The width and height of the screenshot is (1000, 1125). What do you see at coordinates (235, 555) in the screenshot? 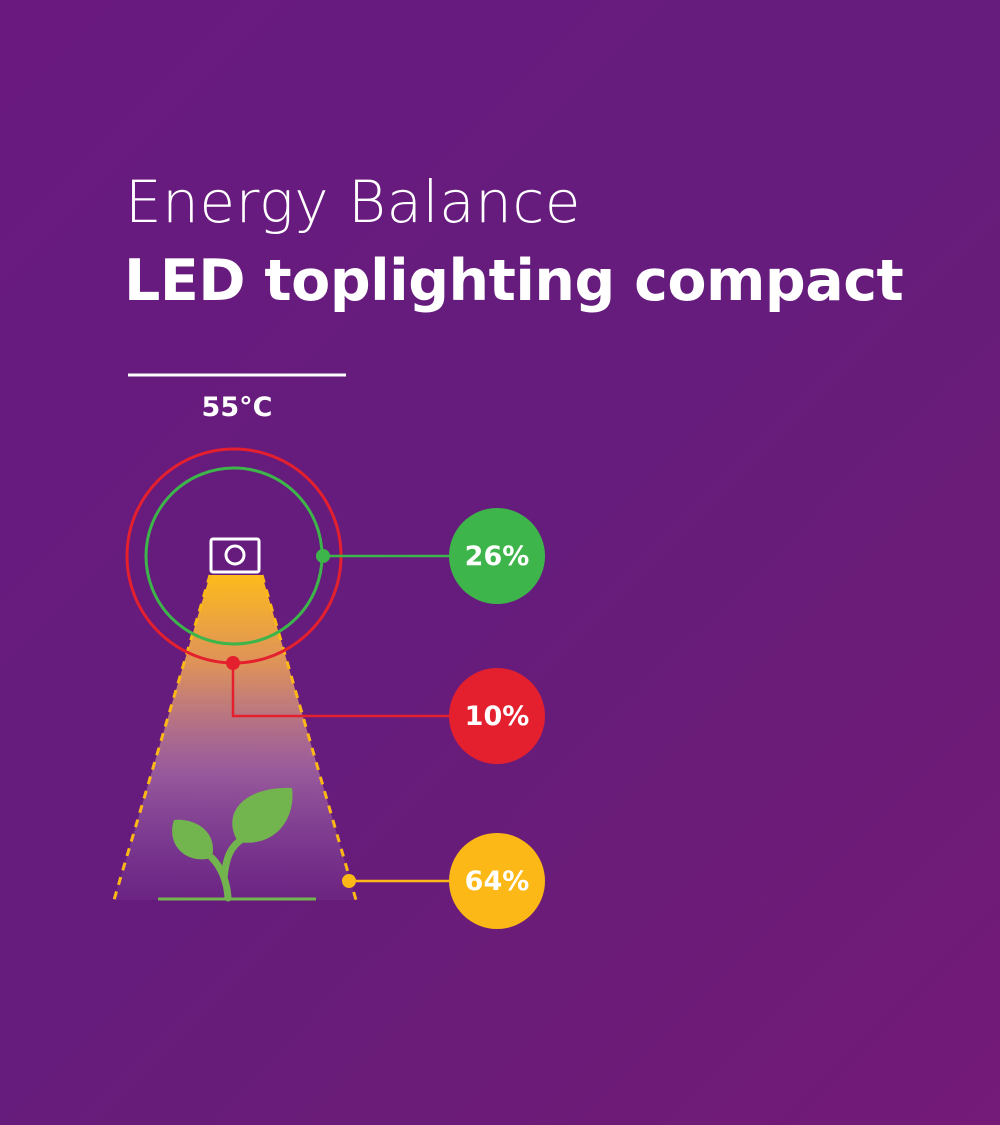
I see `led-fixture-icon` at bounding box center [235, 555].